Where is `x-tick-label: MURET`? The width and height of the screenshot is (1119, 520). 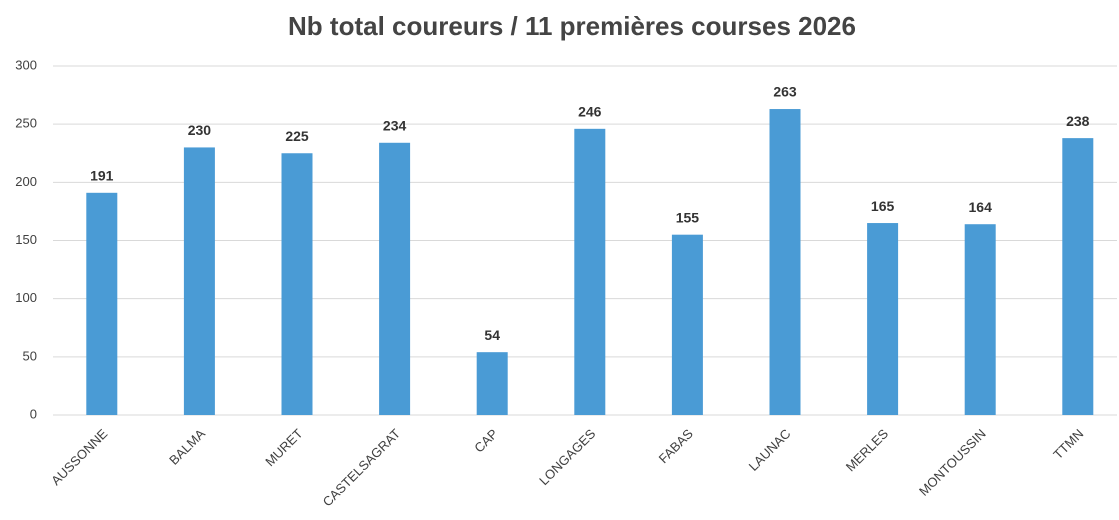
x-tick-label: MURET is located at coordinates (283, 447).